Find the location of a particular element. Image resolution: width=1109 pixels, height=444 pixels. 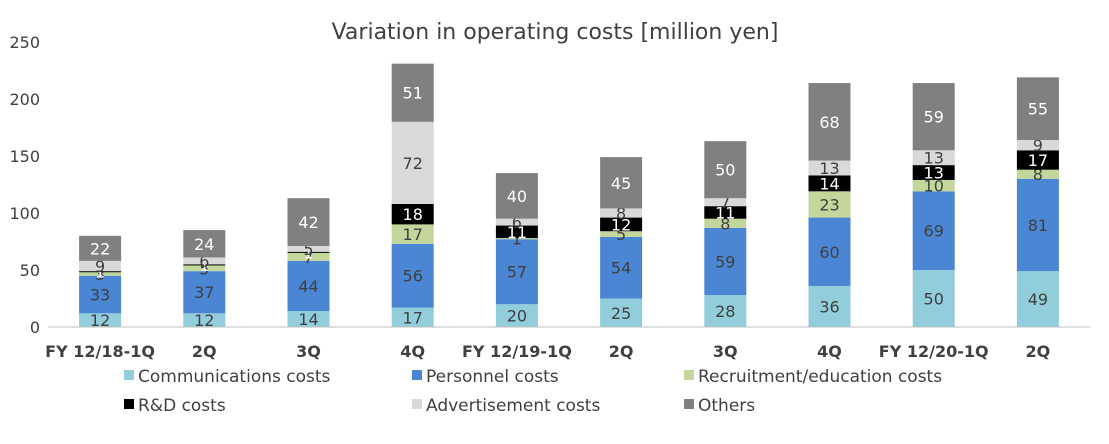

data-label: 81 is located at coordinates (1038, 225).